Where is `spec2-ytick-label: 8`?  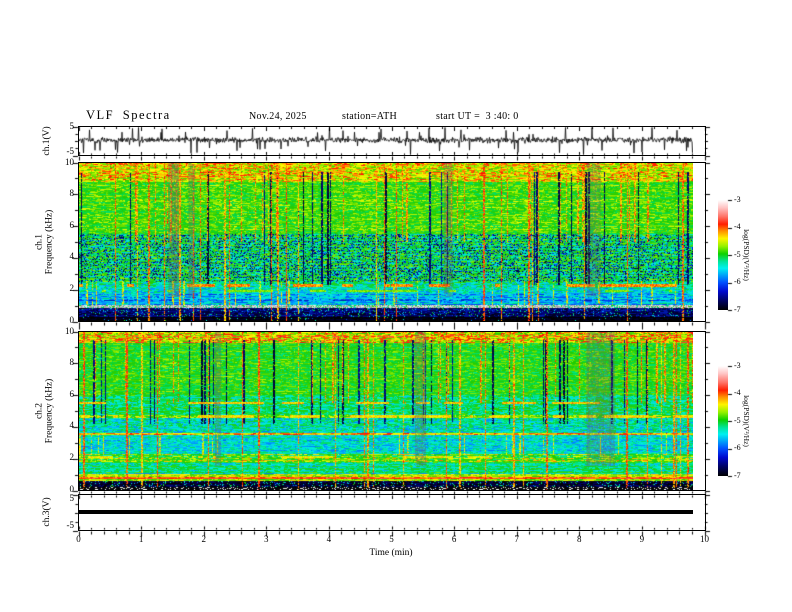
spec2-ytick-label: 8 is located at coordinates (72, 362).